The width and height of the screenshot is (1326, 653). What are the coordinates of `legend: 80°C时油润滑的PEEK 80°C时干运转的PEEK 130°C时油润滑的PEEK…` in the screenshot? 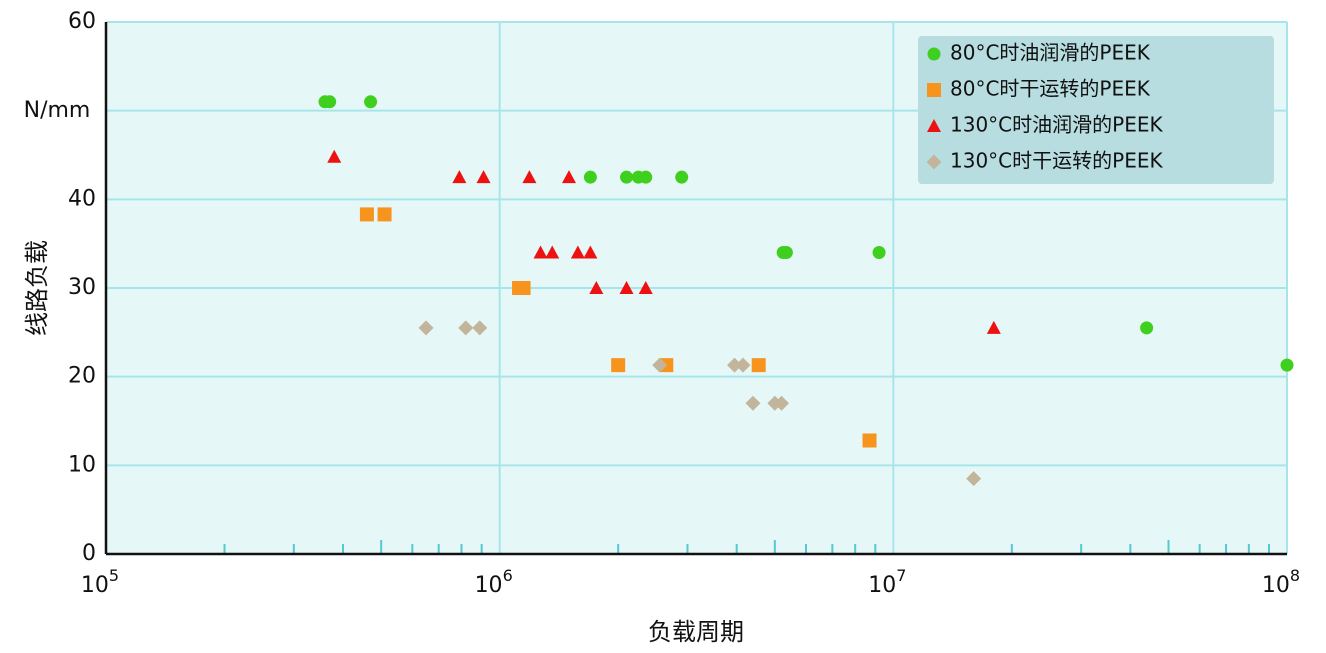 It's located at (1096, 110).